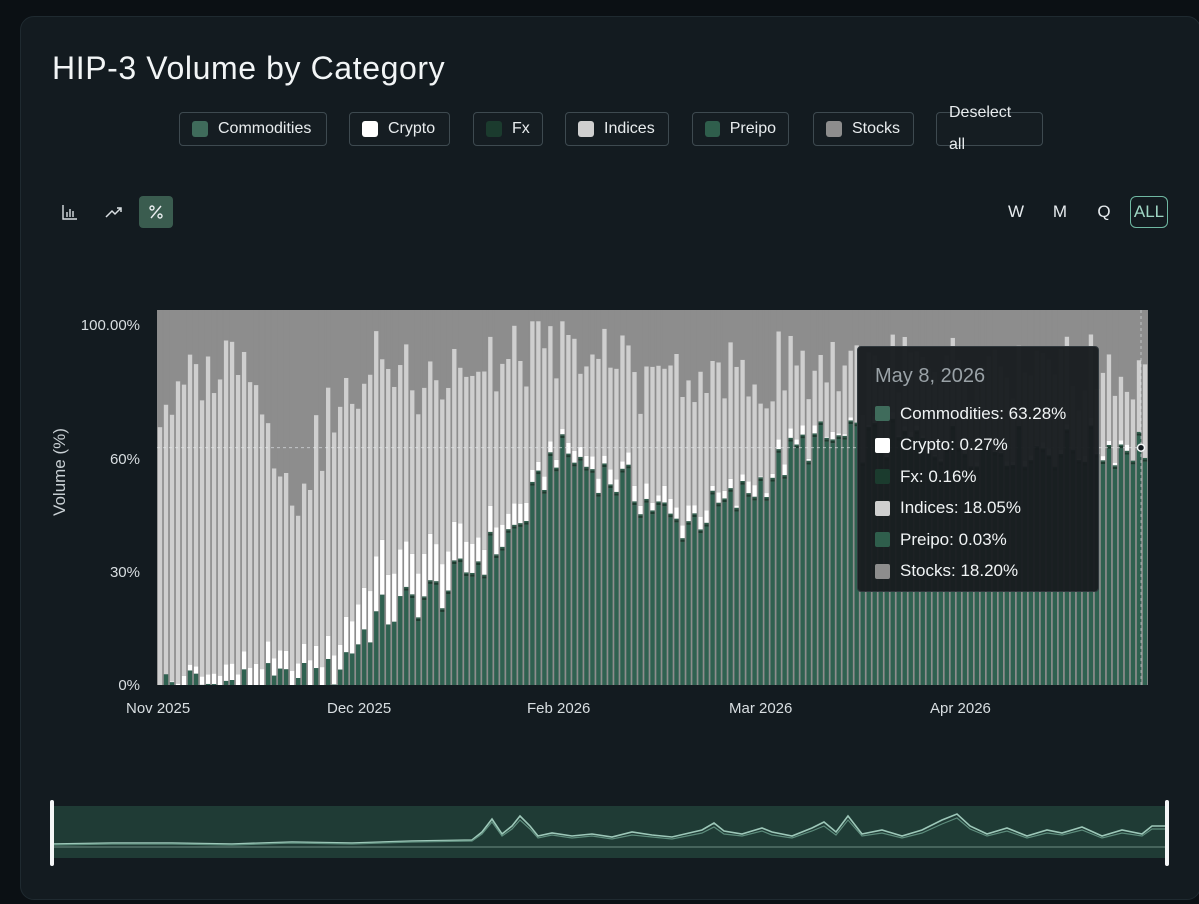 This screenshot has width=1199, height=904. I want to click on brush-left-handle, so click(52, 833).